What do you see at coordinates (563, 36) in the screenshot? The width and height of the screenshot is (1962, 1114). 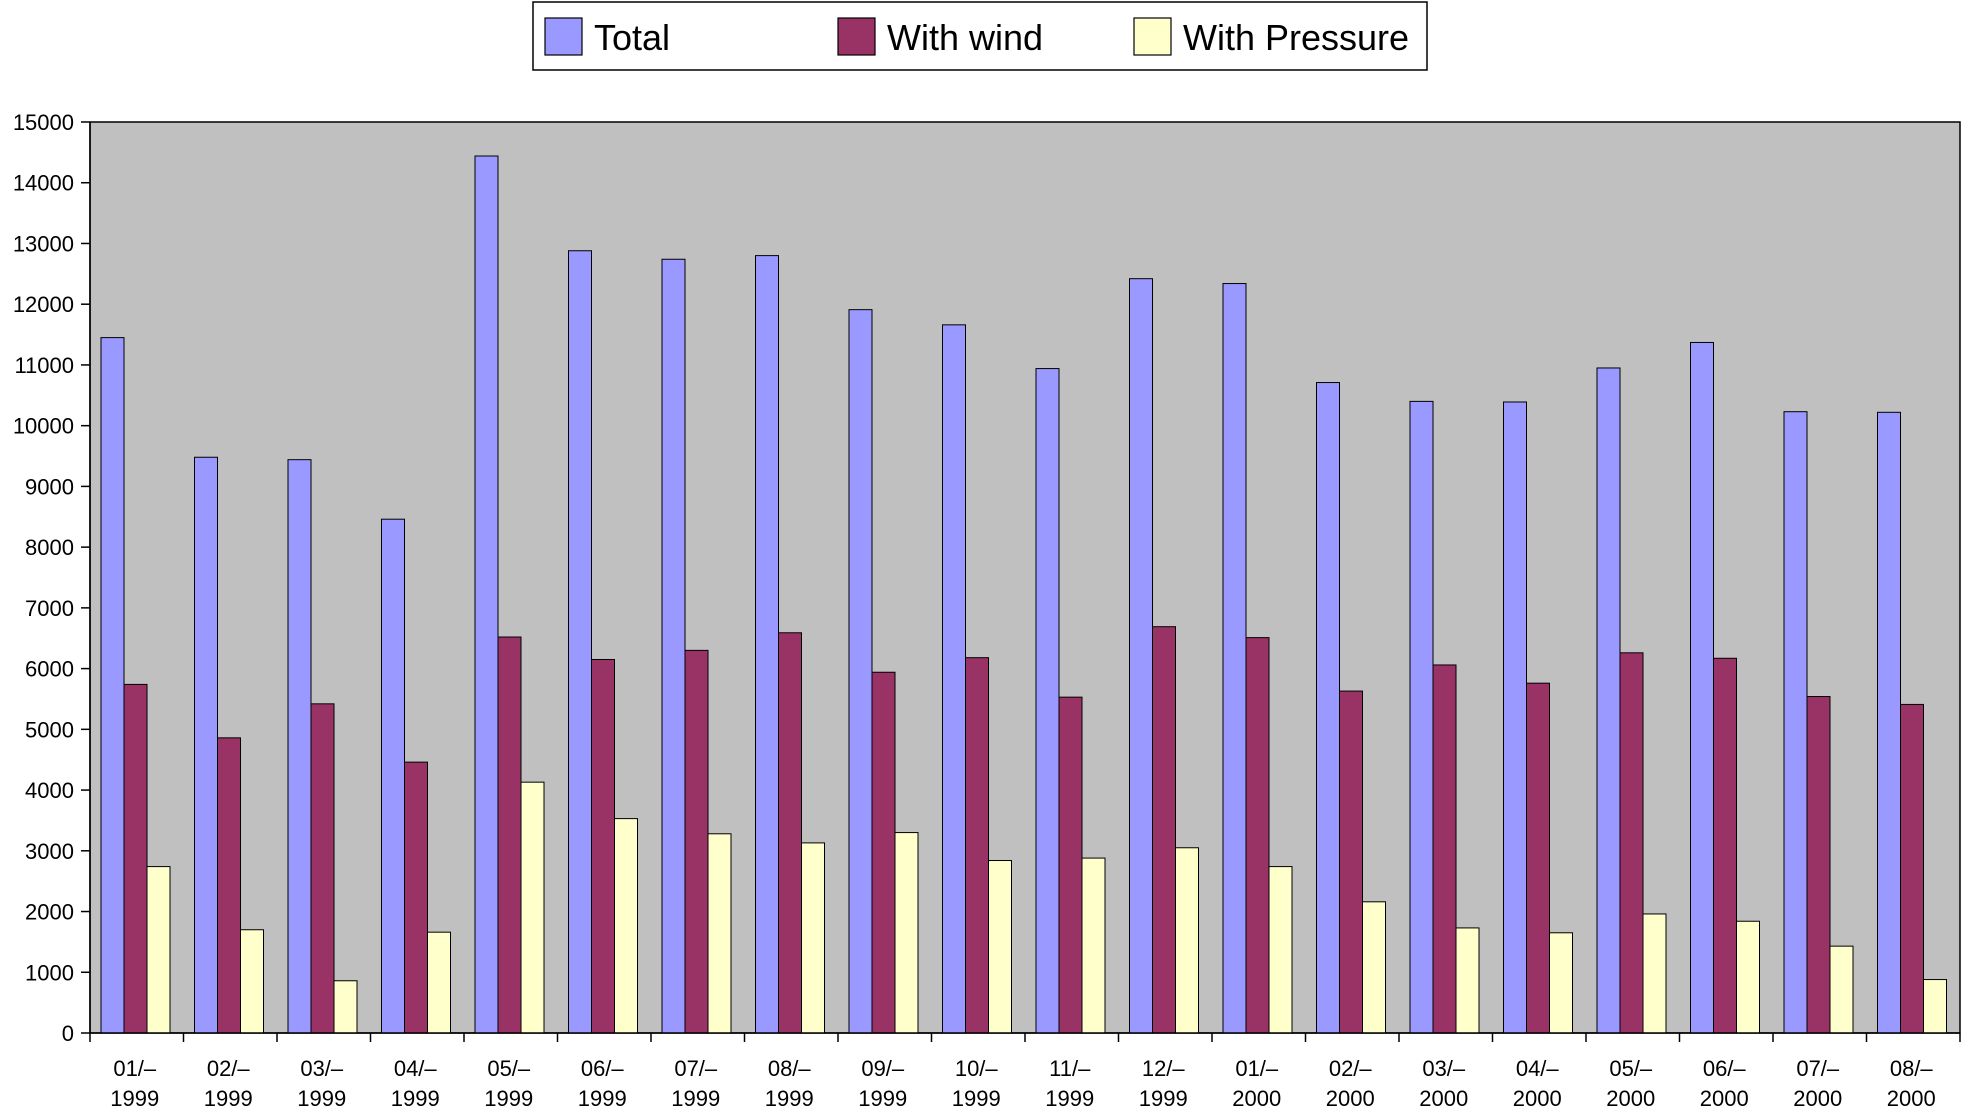 I see `legend-swatch-total` at bounding box center [563, 36].